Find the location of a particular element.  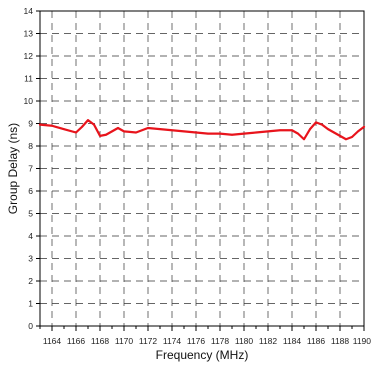

y-tick-label: 5 is located at coordinates (30, 214).